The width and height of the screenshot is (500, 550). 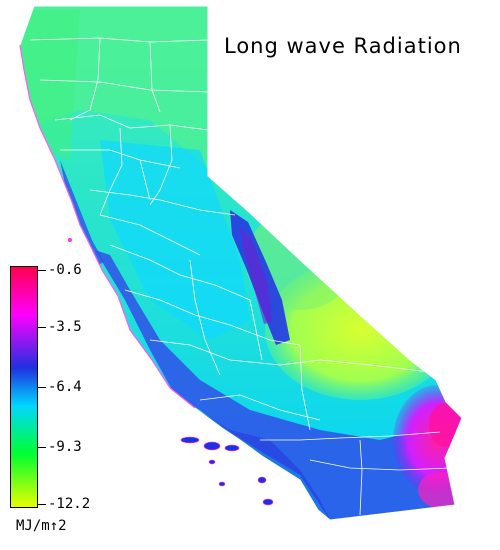 I want to click on legend-label: -6.4, so click(x=65, y=387).